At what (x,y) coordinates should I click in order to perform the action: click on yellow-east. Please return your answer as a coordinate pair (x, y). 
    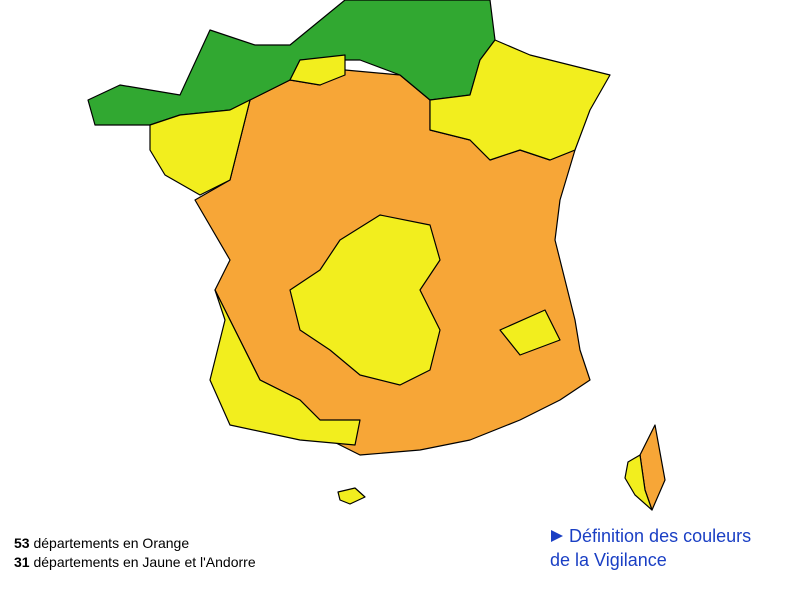
    Looking at the image, I should click on (530, 332).